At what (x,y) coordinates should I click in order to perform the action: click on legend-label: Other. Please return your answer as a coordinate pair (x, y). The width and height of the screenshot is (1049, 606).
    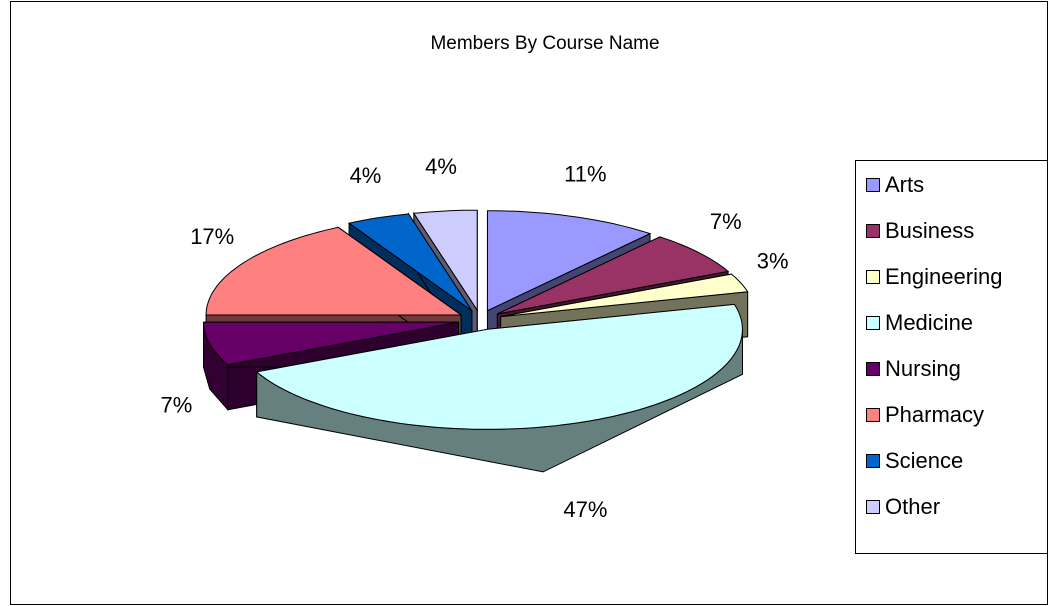
    Looking at the image, I should click on (912, 506).